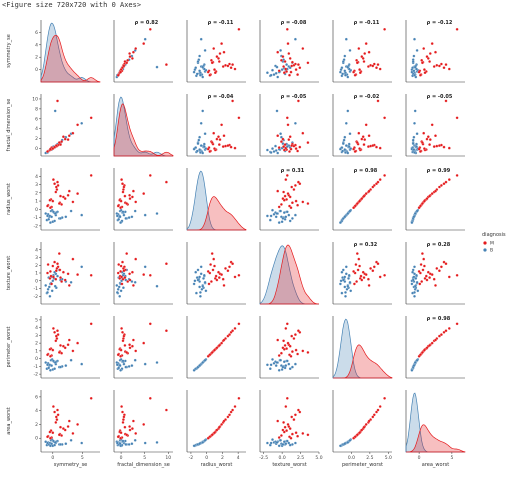 The width and height of the screenshot is (511, 489). Describe the element at coordinates (485, 250) in the screenshot. I see `legend-marker-B` at that location.